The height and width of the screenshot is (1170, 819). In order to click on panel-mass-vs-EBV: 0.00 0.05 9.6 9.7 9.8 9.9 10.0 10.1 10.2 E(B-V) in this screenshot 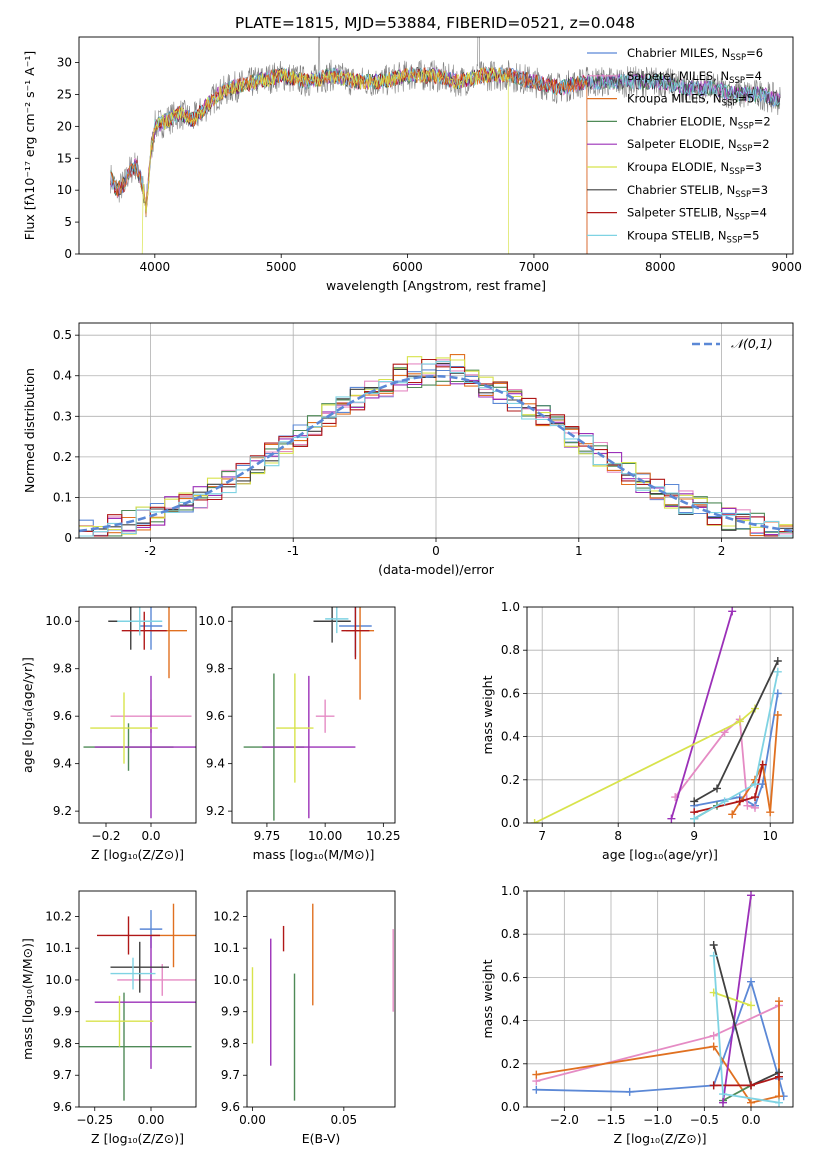, I will do `click(304, 1018)`.